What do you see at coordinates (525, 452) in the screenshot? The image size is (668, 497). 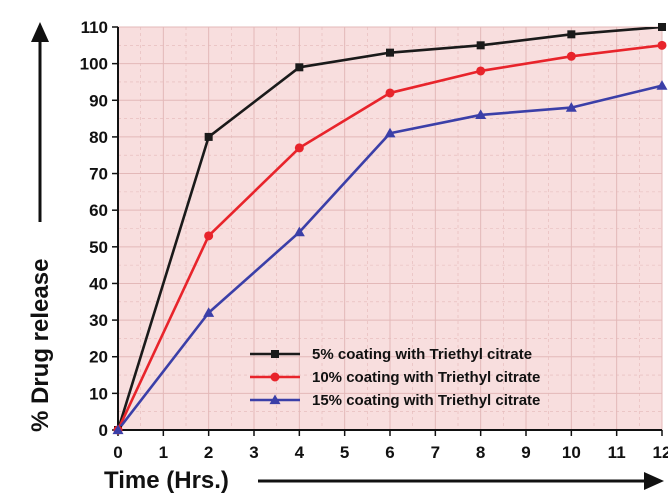 I see `x-tick-label: 9` at bounding box center [525, 452].